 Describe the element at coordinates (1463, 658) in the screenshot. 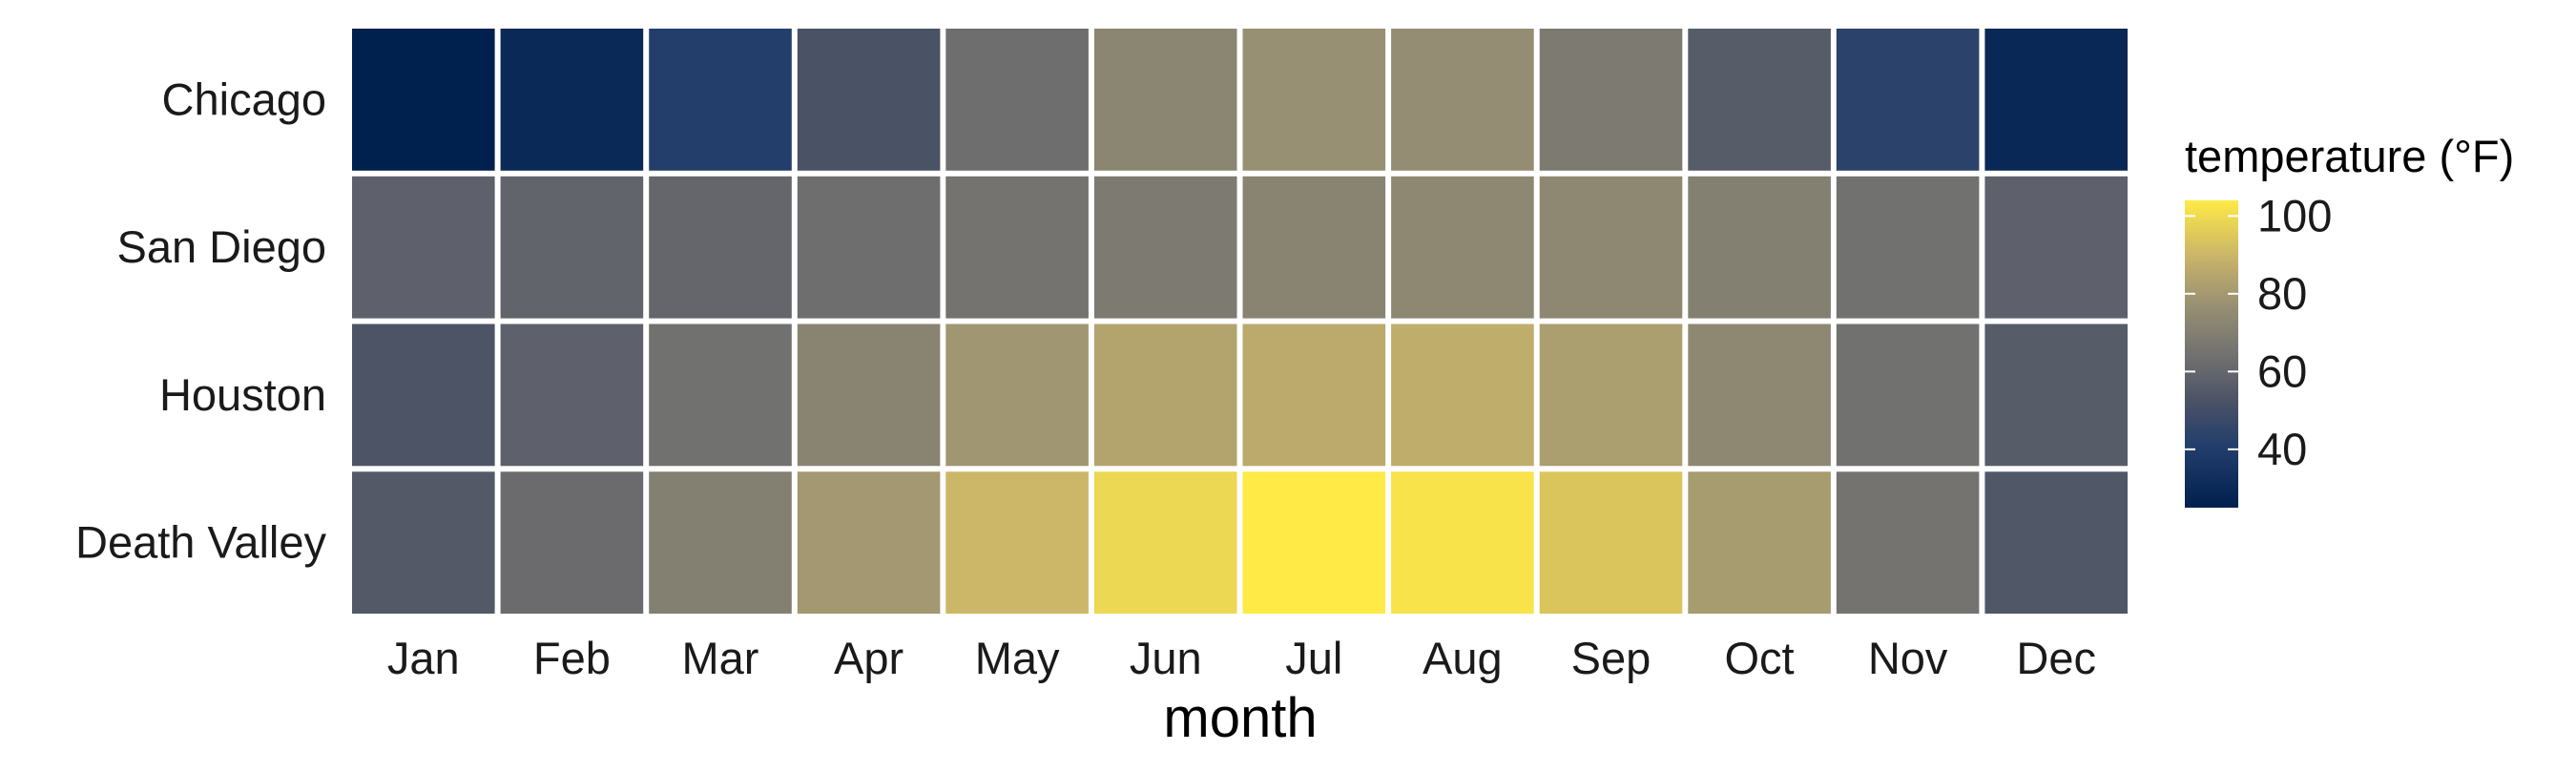

I see `x-tick-label: Aug` at that location.